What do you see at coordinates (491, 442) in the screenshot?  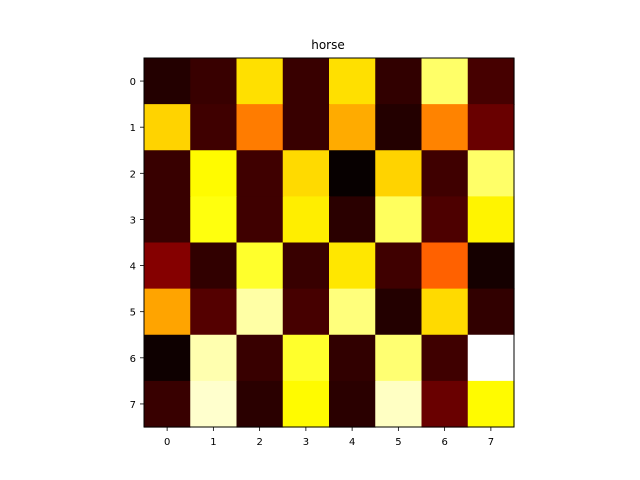 I see `x-tick-label: 7` at bounding box center [491, 442].